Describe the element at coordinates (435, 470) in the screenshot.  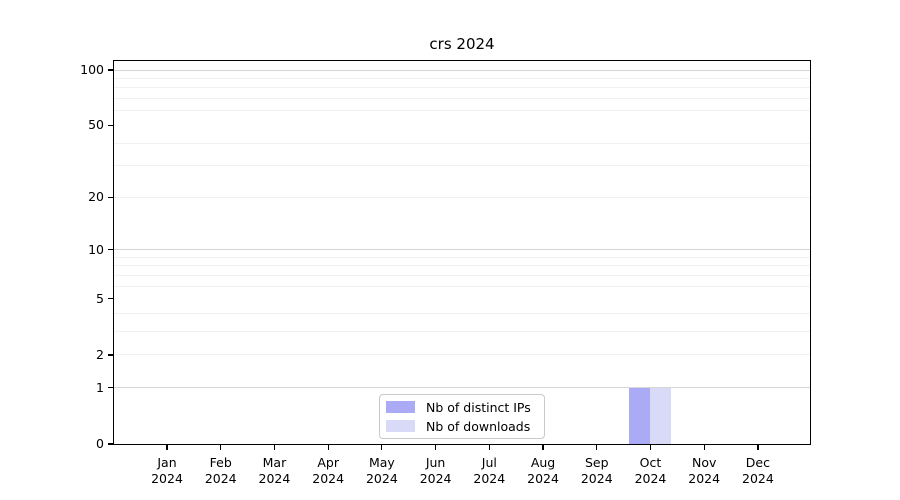
I see `x-tick-label: Jun 2024` at that location.